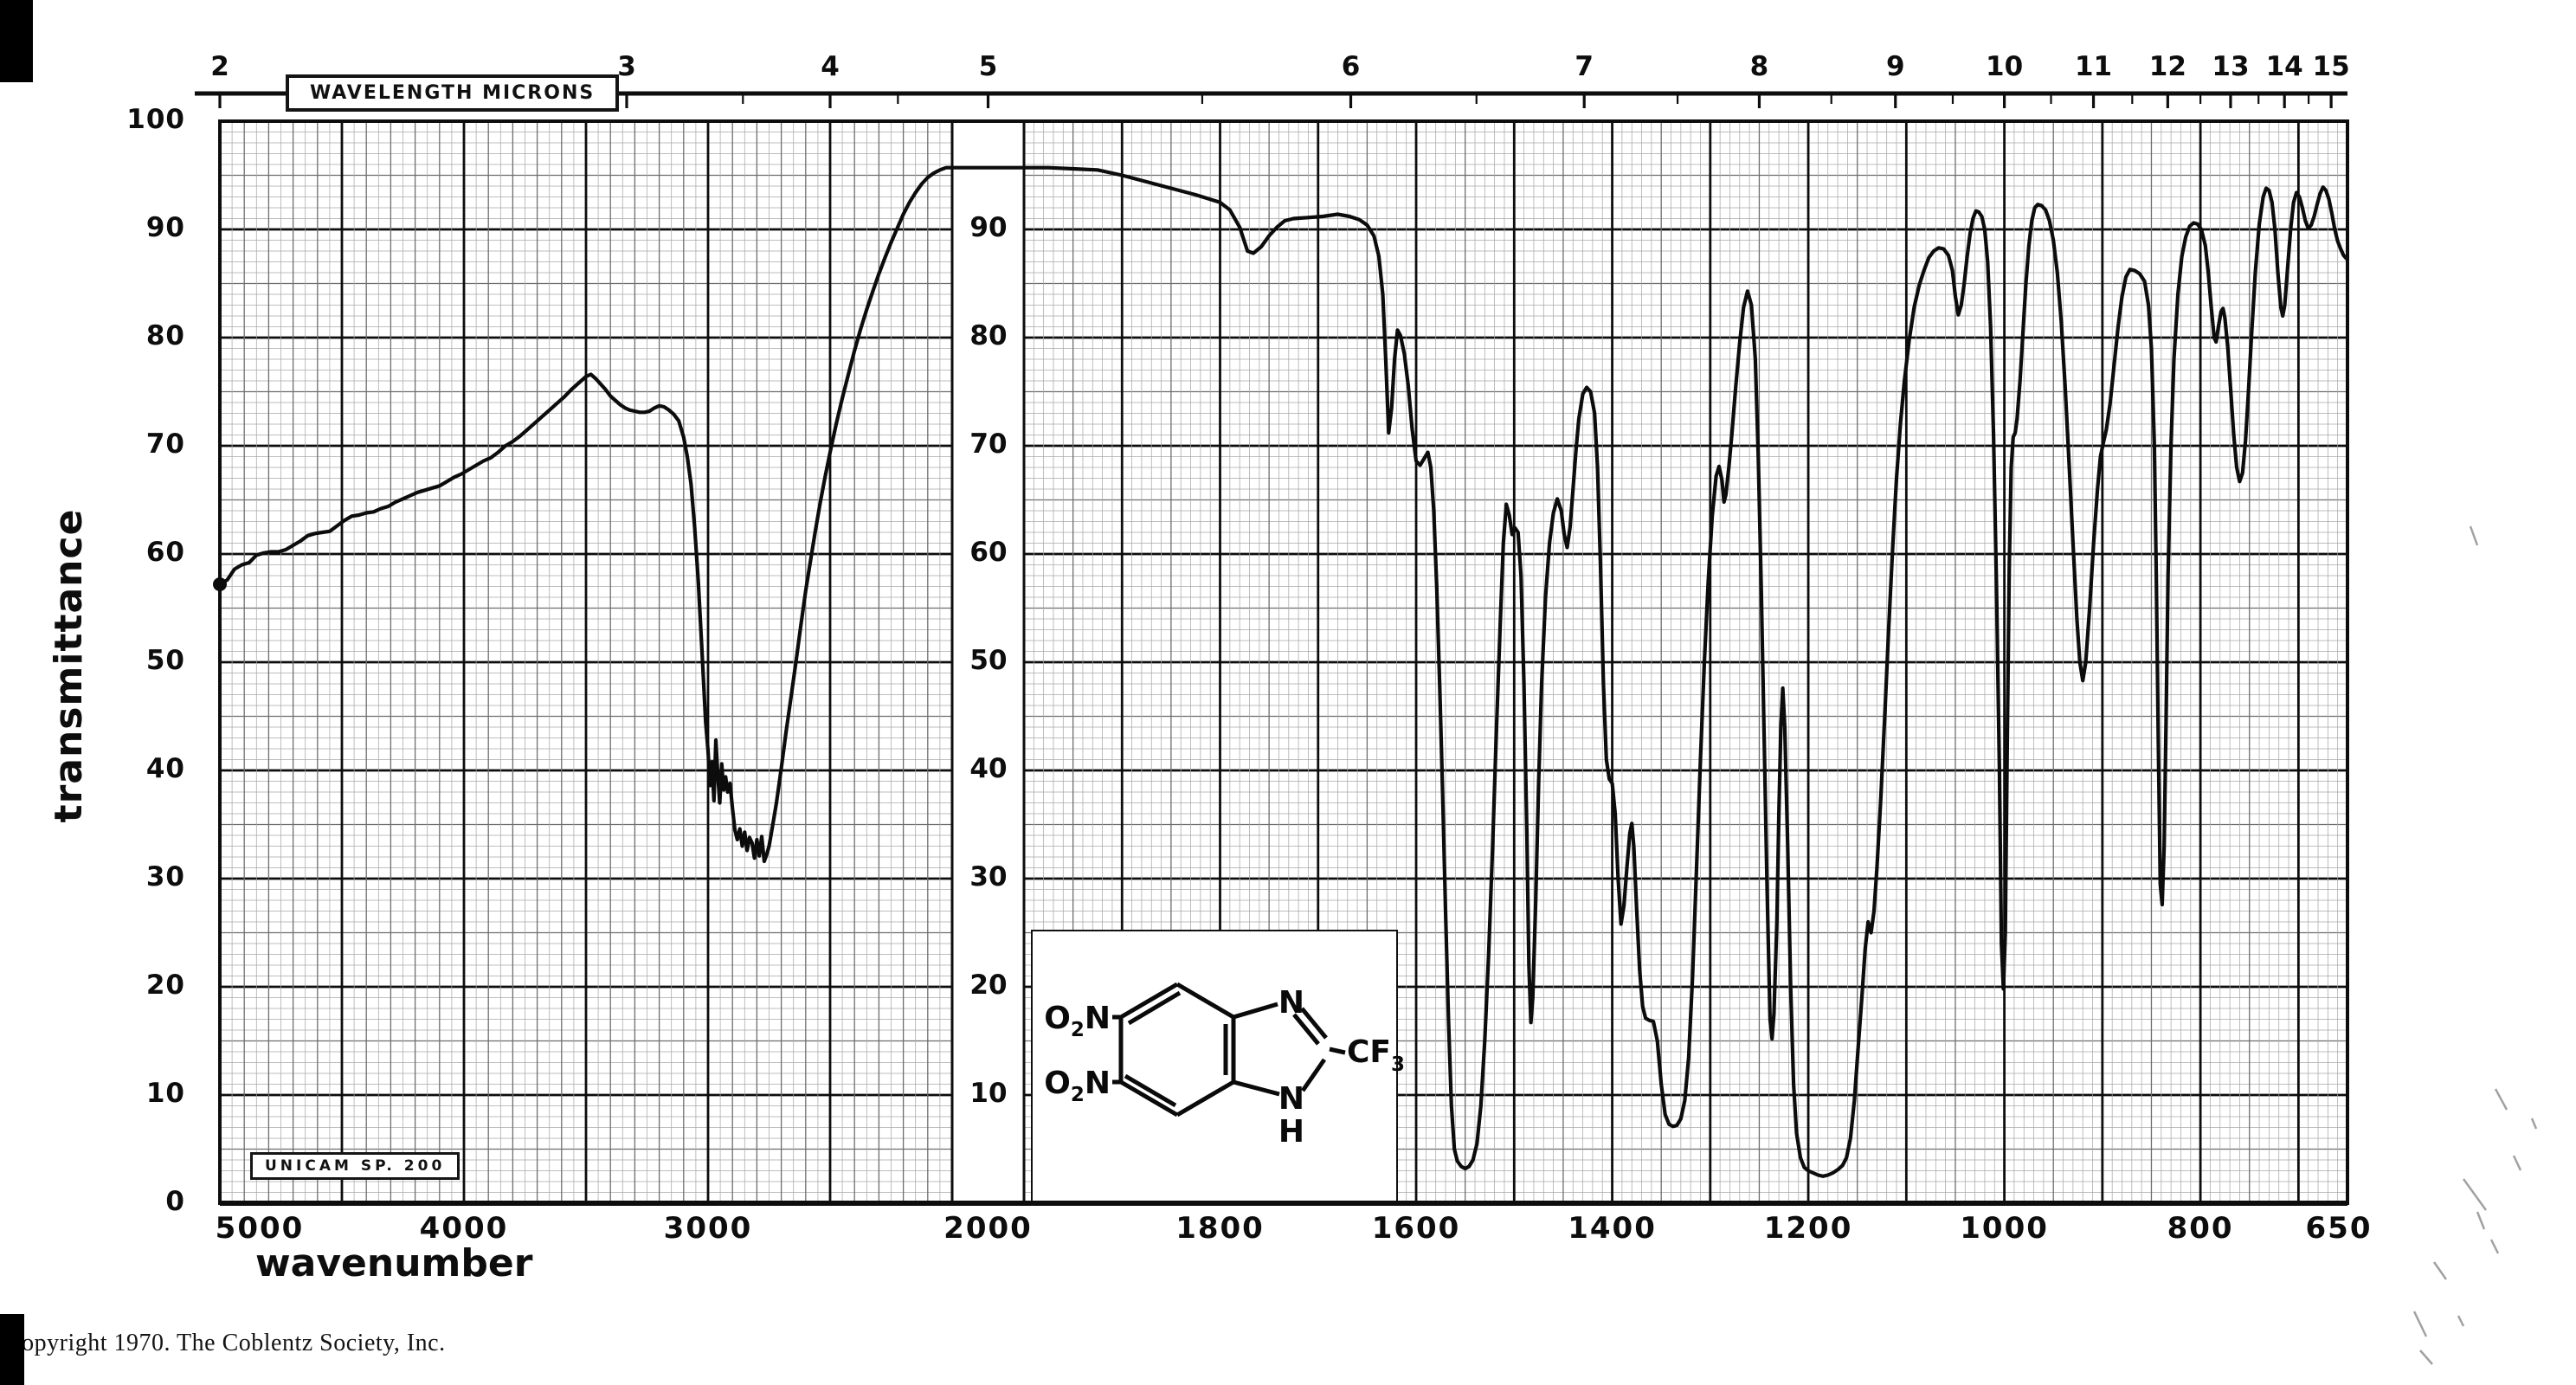 The width and height of the screenshot is (2576, 1385). Describe the element at coordinates (708, 1228) in the screenshot. I see `wavenumber-tick-label: 3000` at that location.